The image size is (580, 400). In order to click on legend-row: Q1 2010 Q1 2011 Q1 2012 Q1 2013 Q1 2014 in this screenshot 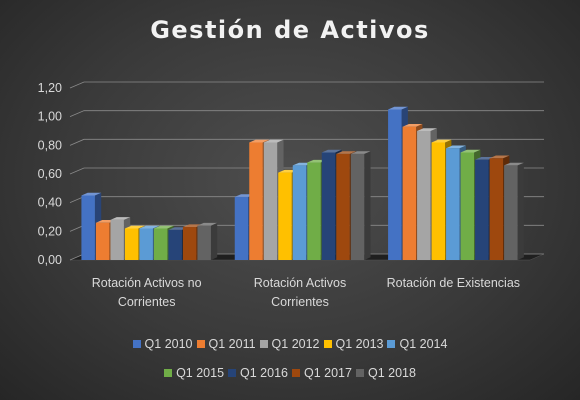, I will do `click(290, 344)`.